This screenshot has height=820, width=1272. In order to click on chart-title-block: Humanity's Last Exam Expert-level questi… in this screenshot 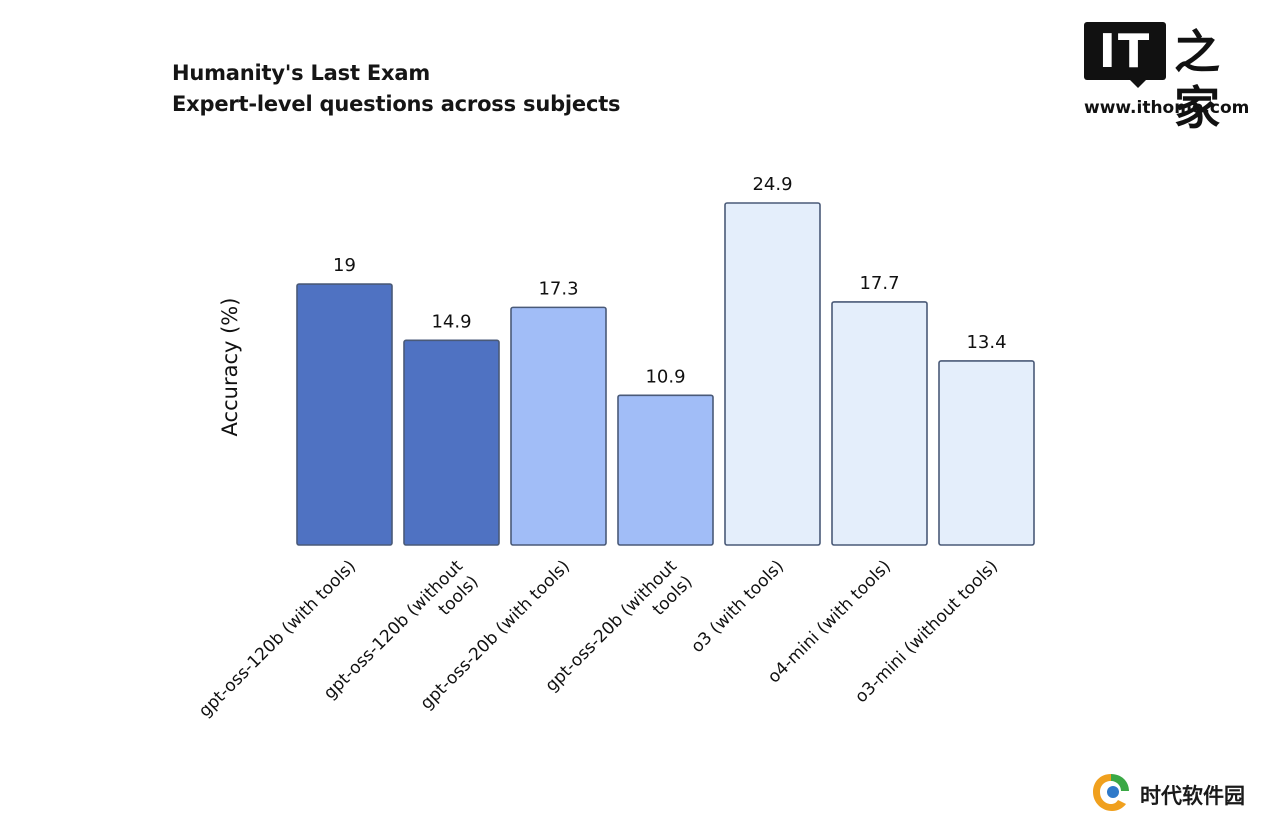, I will do `click(396, 89)`.